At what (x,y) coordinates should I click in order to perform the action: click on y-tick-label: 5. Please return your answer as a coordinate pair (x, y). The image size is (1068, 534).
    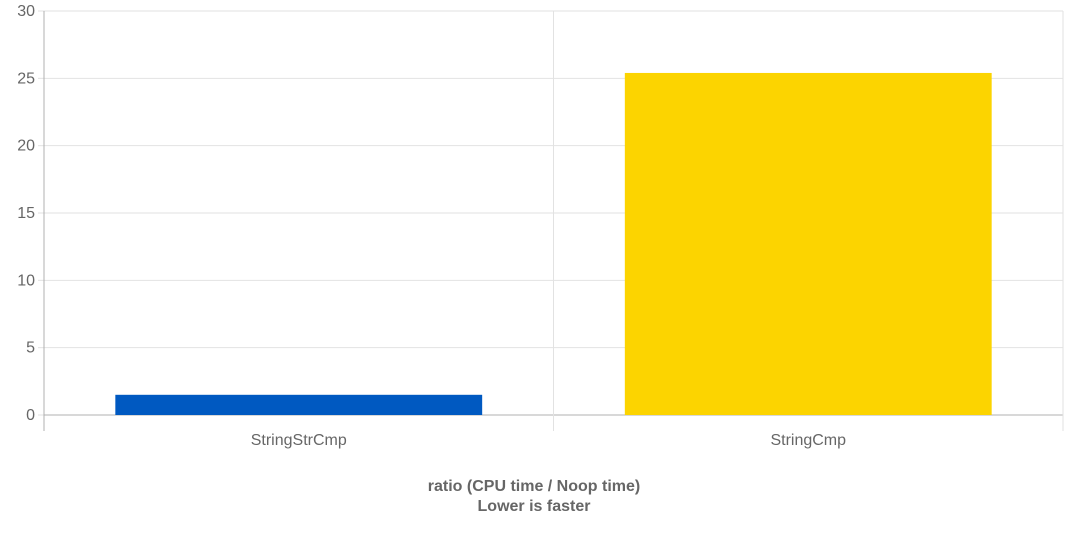
    Looking at the image, I should click on (30, 348).